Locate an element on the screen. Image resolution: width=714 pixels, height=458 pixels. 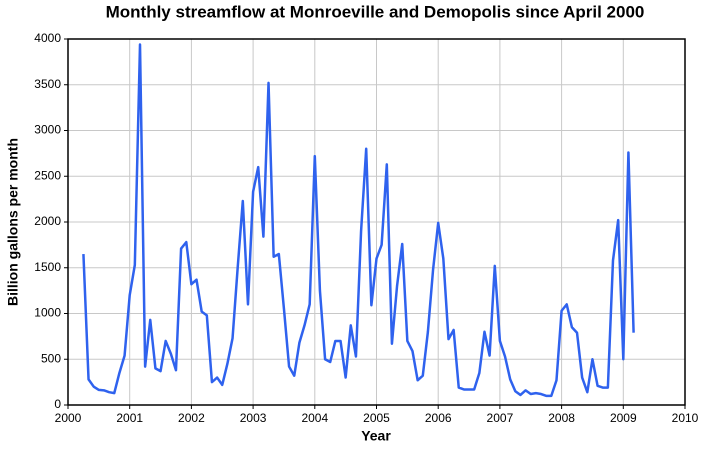
x-tick-label: 2009 is located at coordinates (623, 418).